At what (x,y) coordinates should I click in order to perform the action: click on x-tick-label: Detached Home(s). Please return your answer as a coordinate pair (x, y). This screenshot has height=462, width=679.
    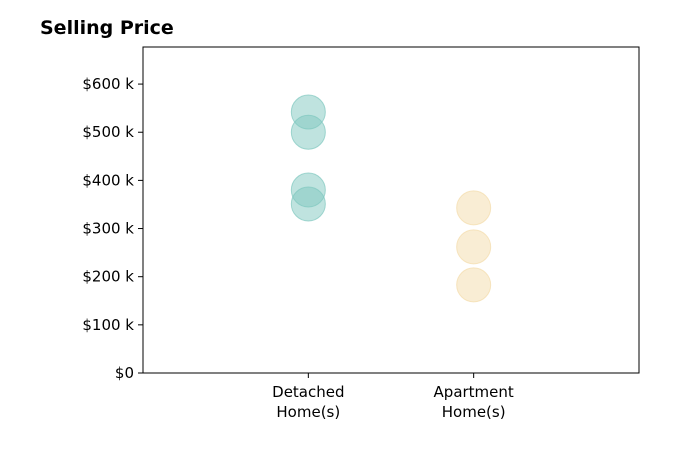
    Looking at the image, I should click on (308, 402).